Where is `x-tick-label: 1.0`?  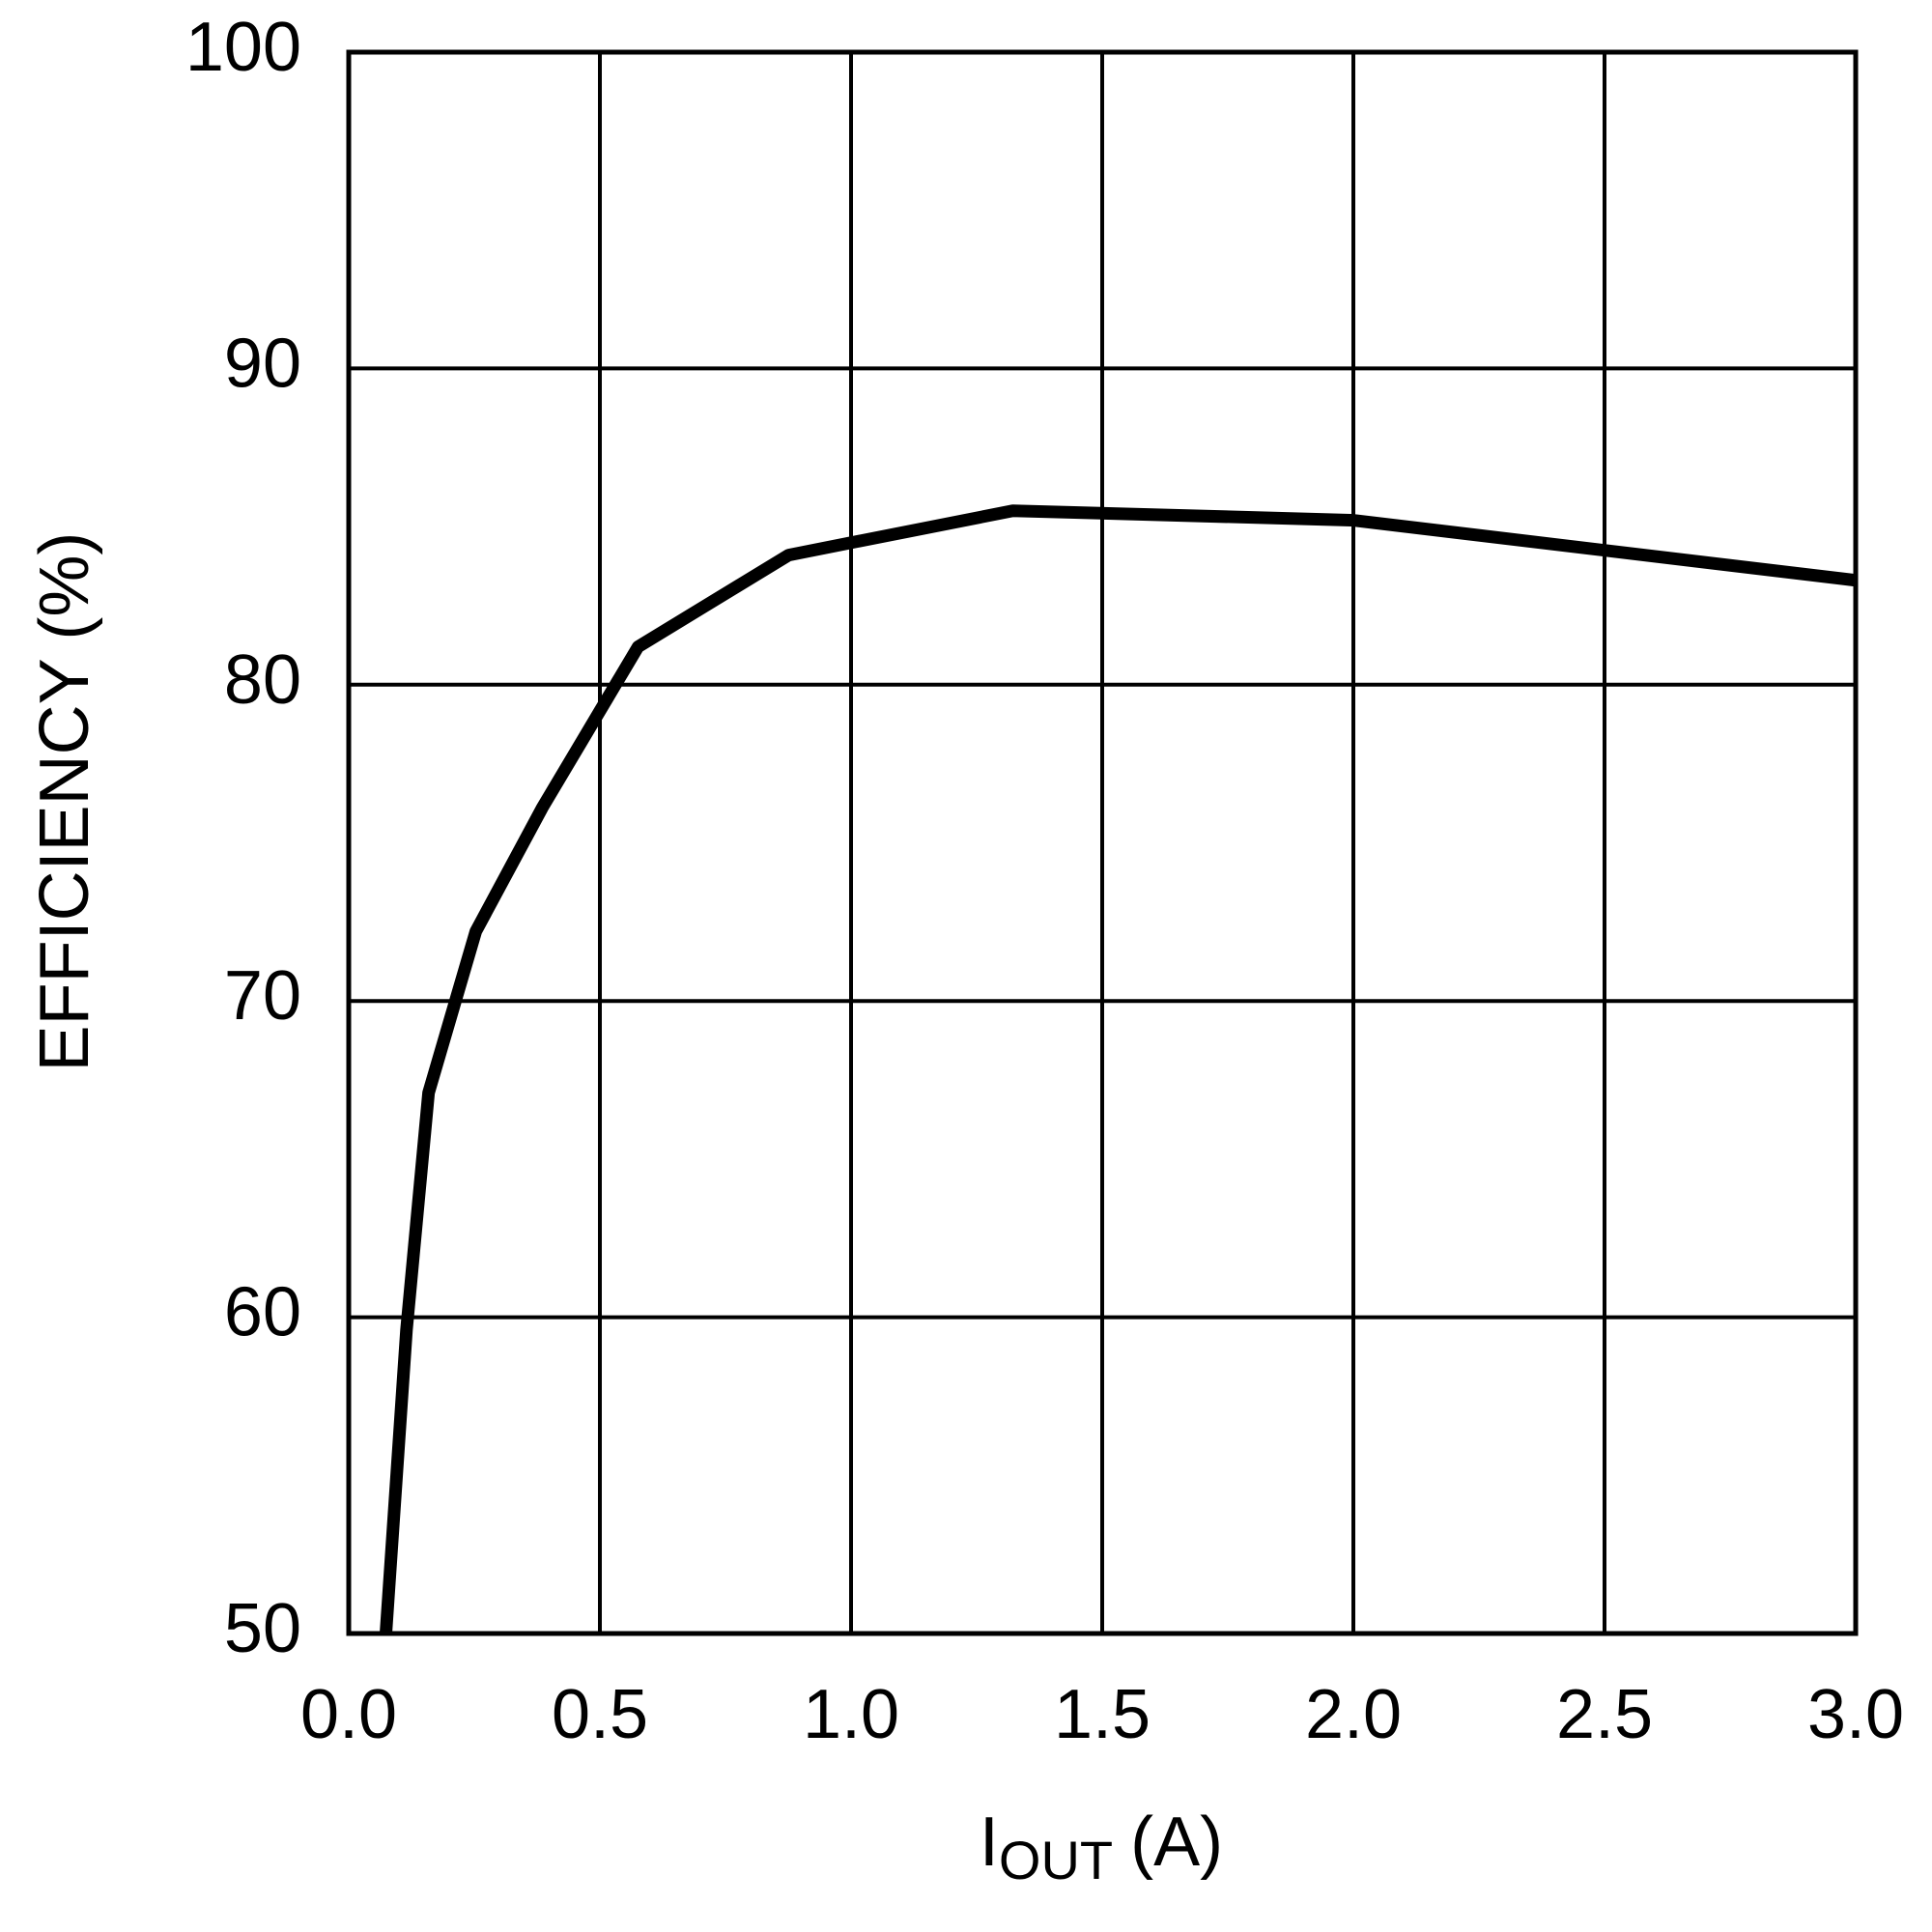
x-tick-label: 1.0 is located at coordinates (851, 1714).